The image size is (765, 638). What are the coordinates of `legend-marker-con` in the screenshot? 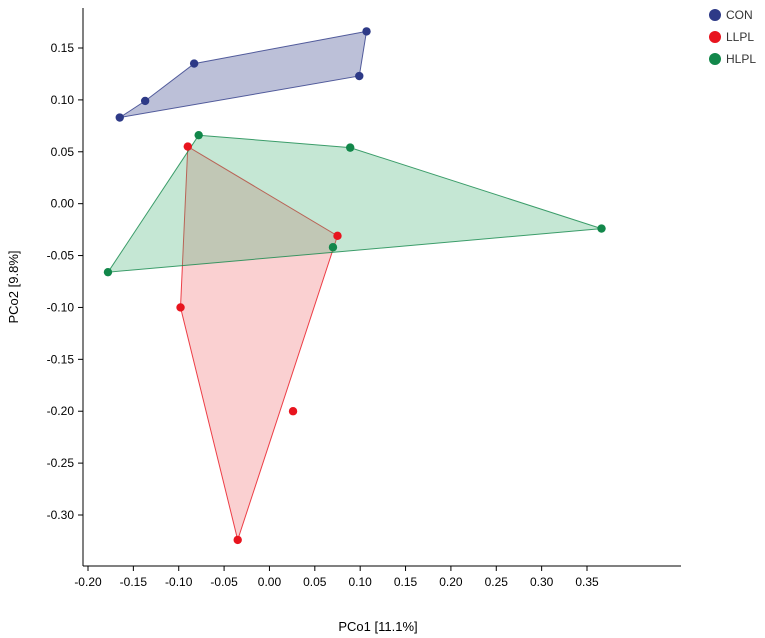 It's located at (715, 15).